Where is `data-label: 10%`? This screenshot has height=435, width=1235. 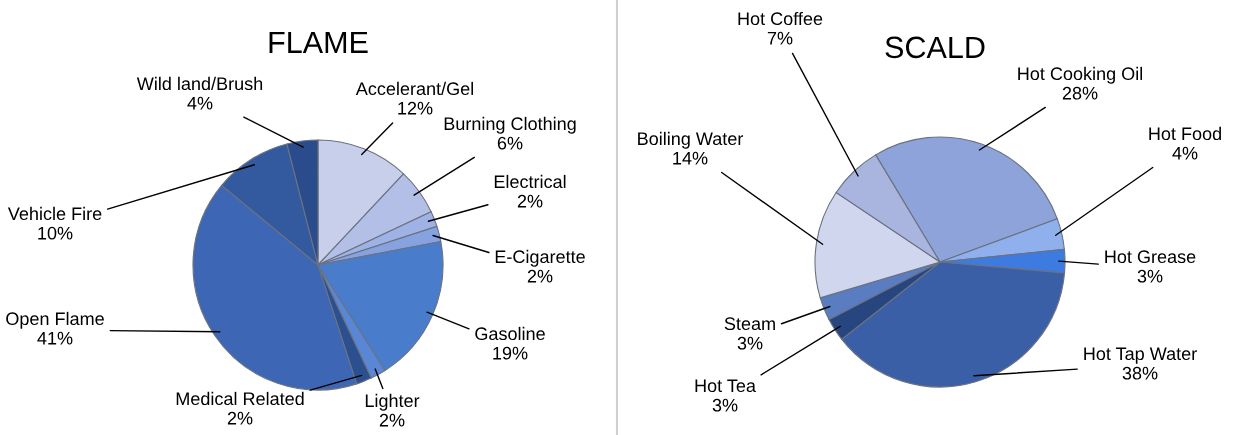
data-label: 10% is located at coordinates (55, 233).